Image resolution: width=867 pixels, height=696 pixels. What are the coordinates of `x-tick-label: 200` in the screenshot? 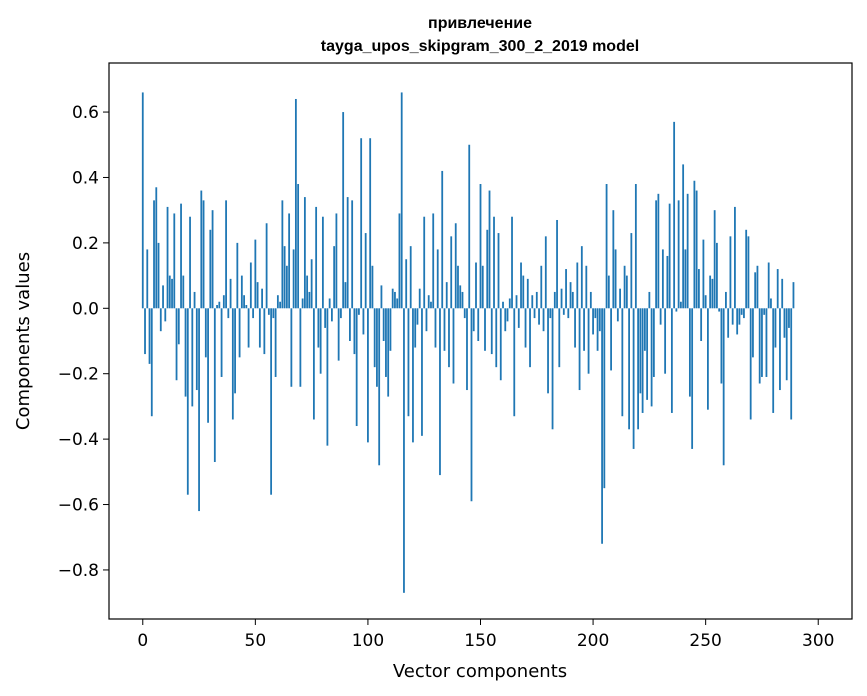 It's located at (593, 641).